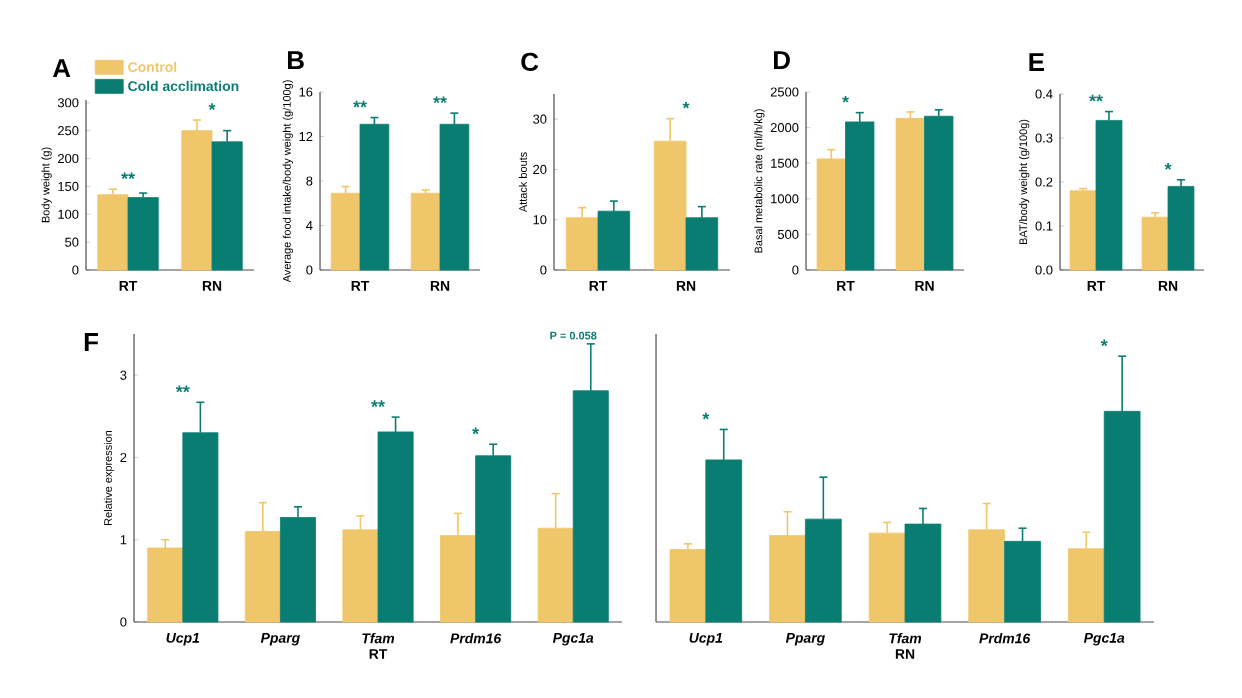  Describe the element at coordinates (781, 60) in the screenshot. I see `chart-title: D` at that location.